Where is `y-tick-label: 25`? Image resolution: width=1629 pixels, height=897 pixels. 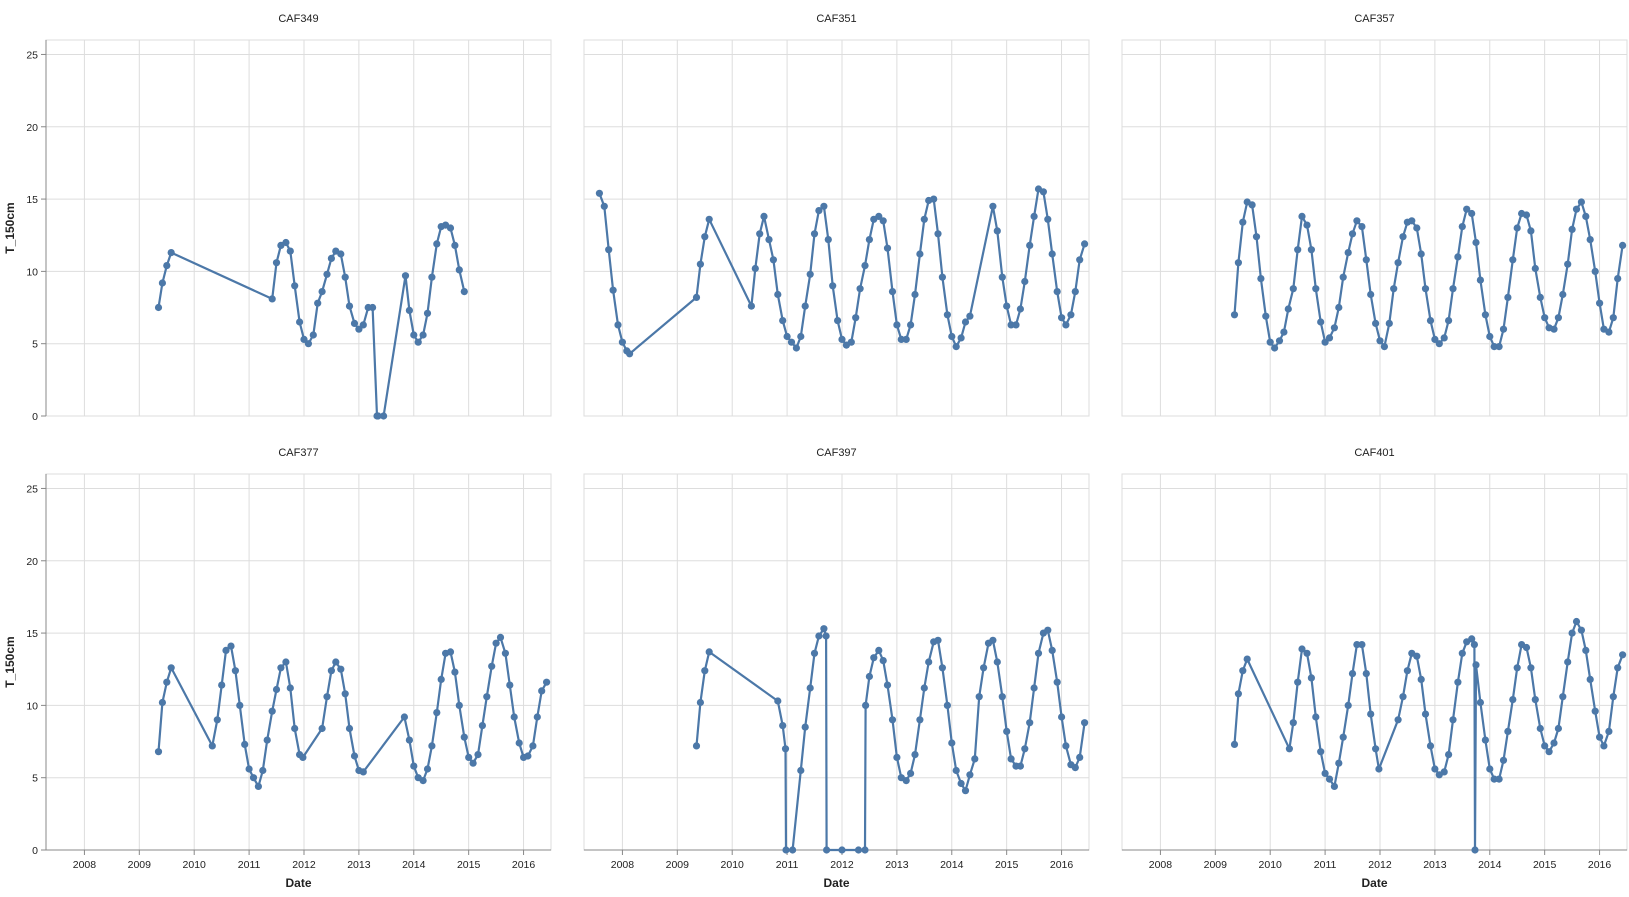 y-tick-label: 25 is located at coordinates (32, 489).